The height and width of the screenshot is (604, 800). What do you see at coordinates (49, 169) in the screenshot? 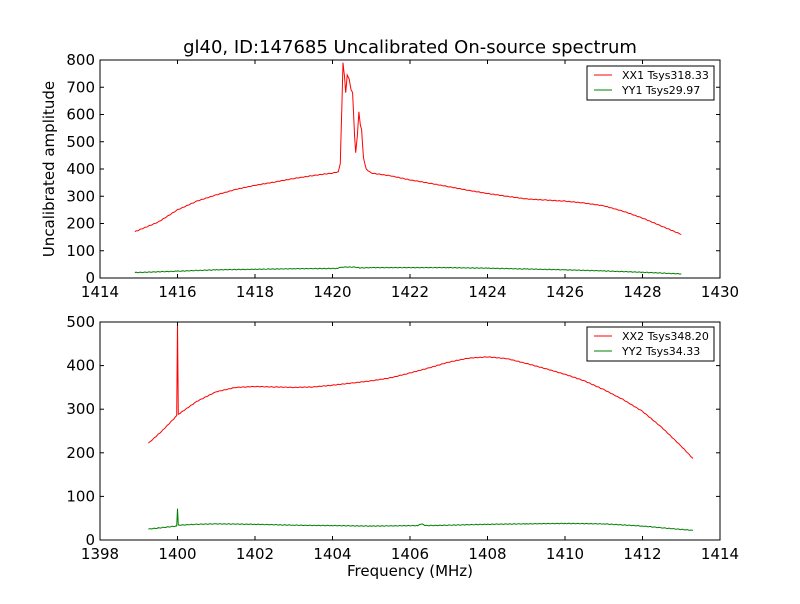
I see `y-axis-label: Uncalibrated amplitude` at bounding box center [49, 169].